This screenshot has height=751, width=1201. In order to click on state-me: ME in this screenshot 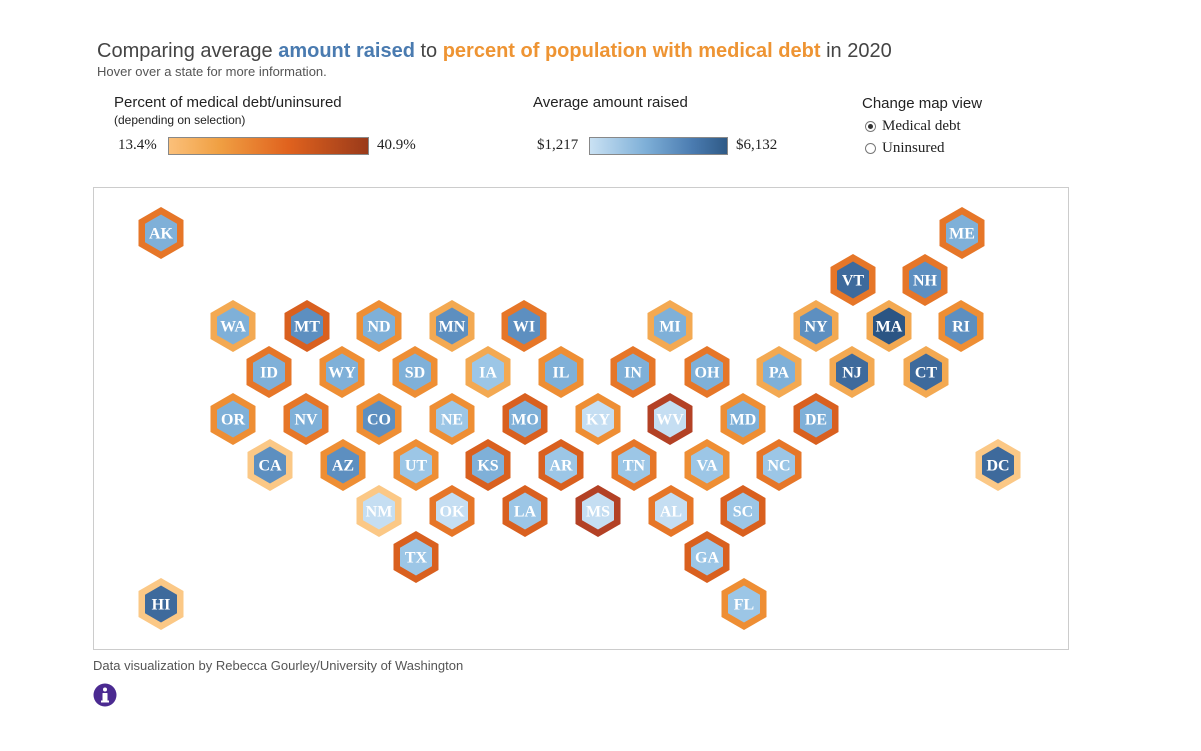, I will do `click(962, 233)`.